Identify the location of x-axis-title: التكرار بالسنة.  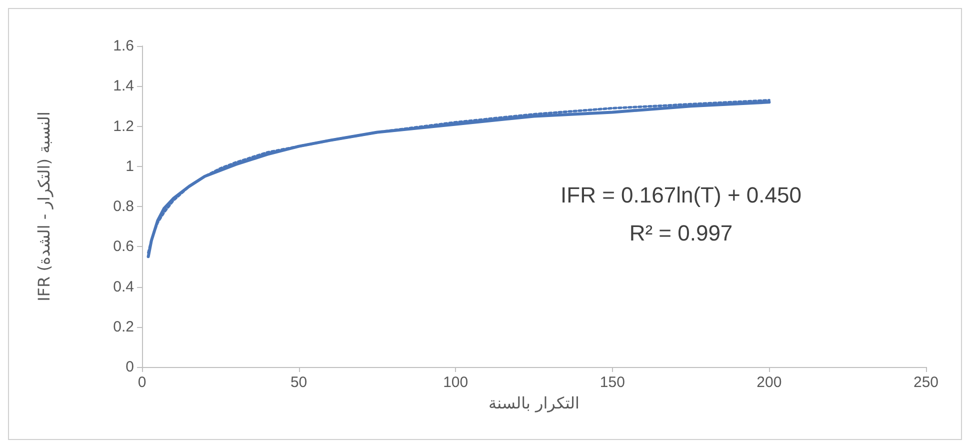
(534, 402).